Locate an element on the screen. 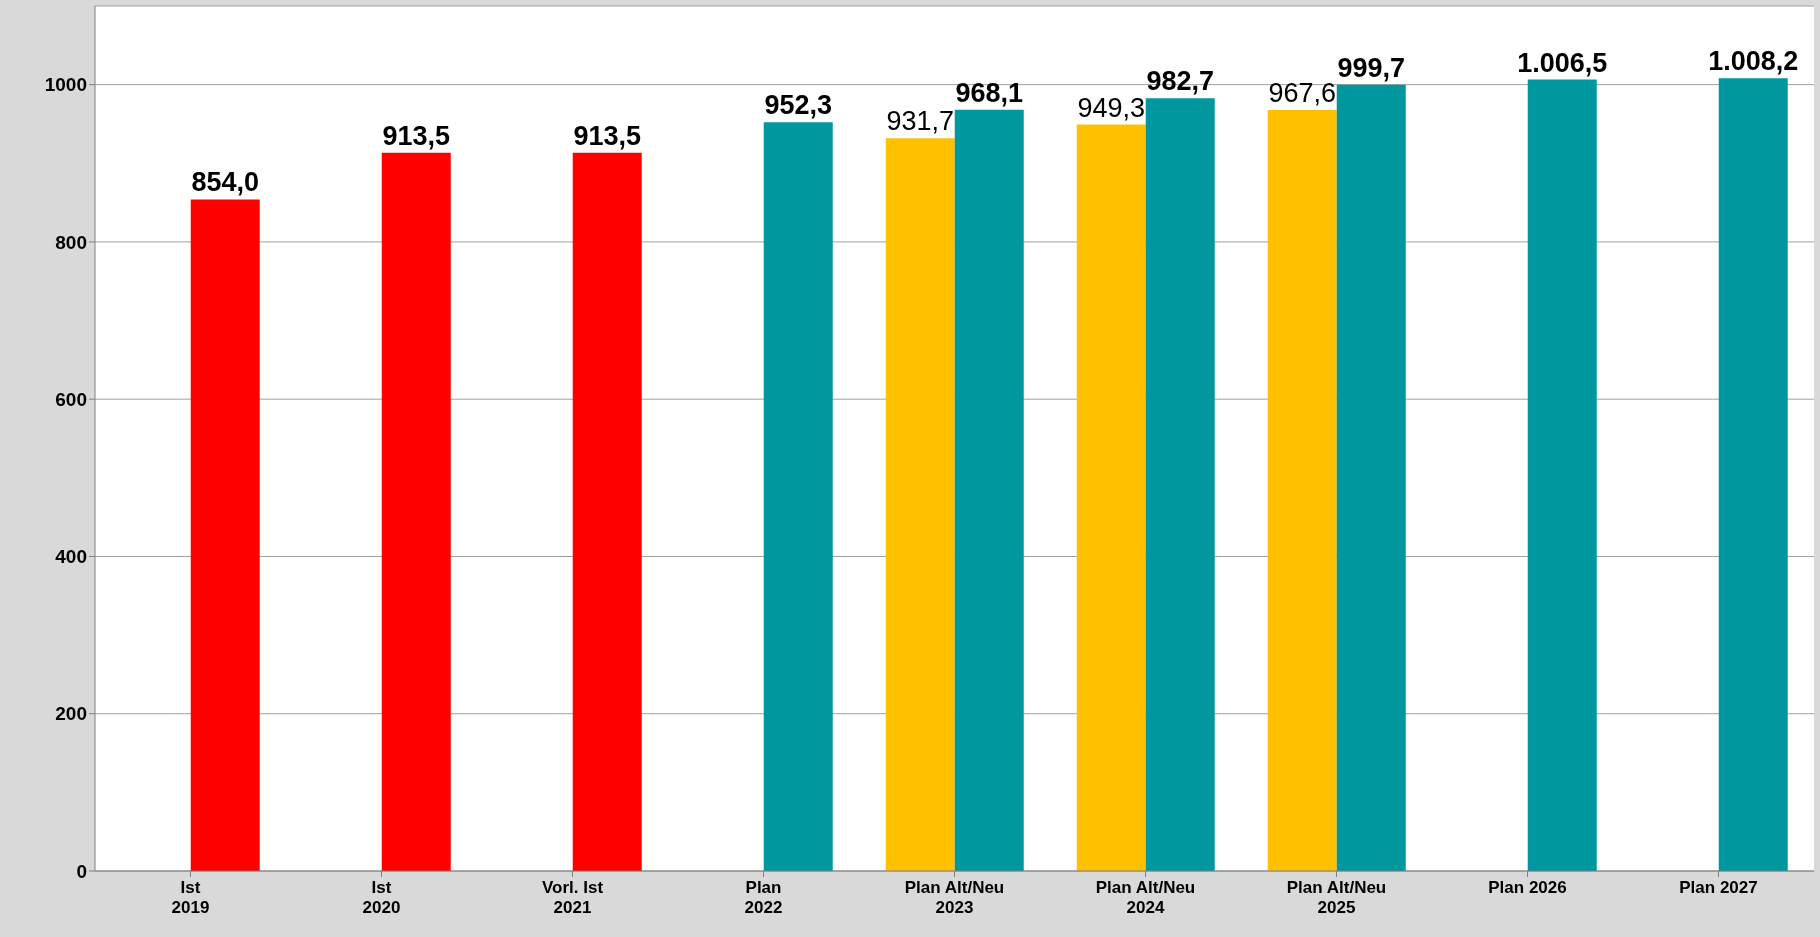  data-label: 968,1 is located at coordinates (989, 92).